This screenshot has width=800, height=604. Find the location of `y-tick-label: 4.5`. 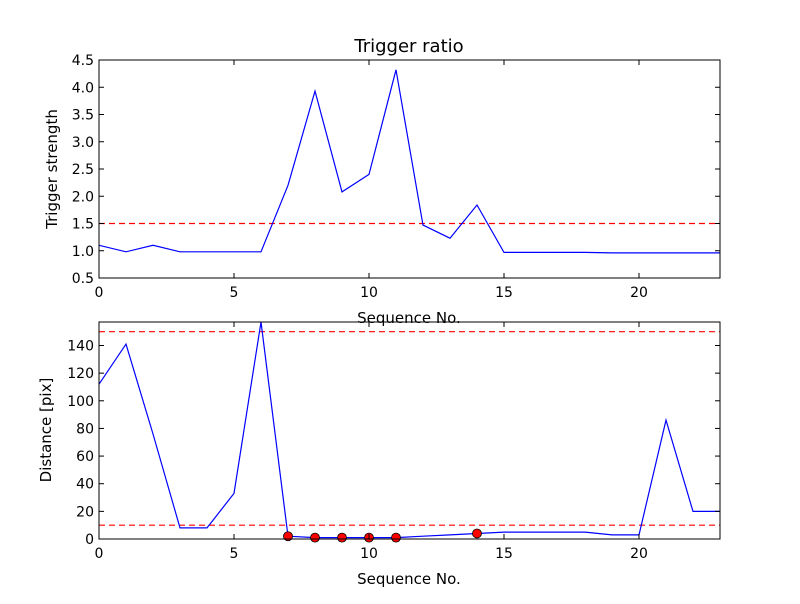

y-tick-label: 4.5 is located at coordinates (83, 61).